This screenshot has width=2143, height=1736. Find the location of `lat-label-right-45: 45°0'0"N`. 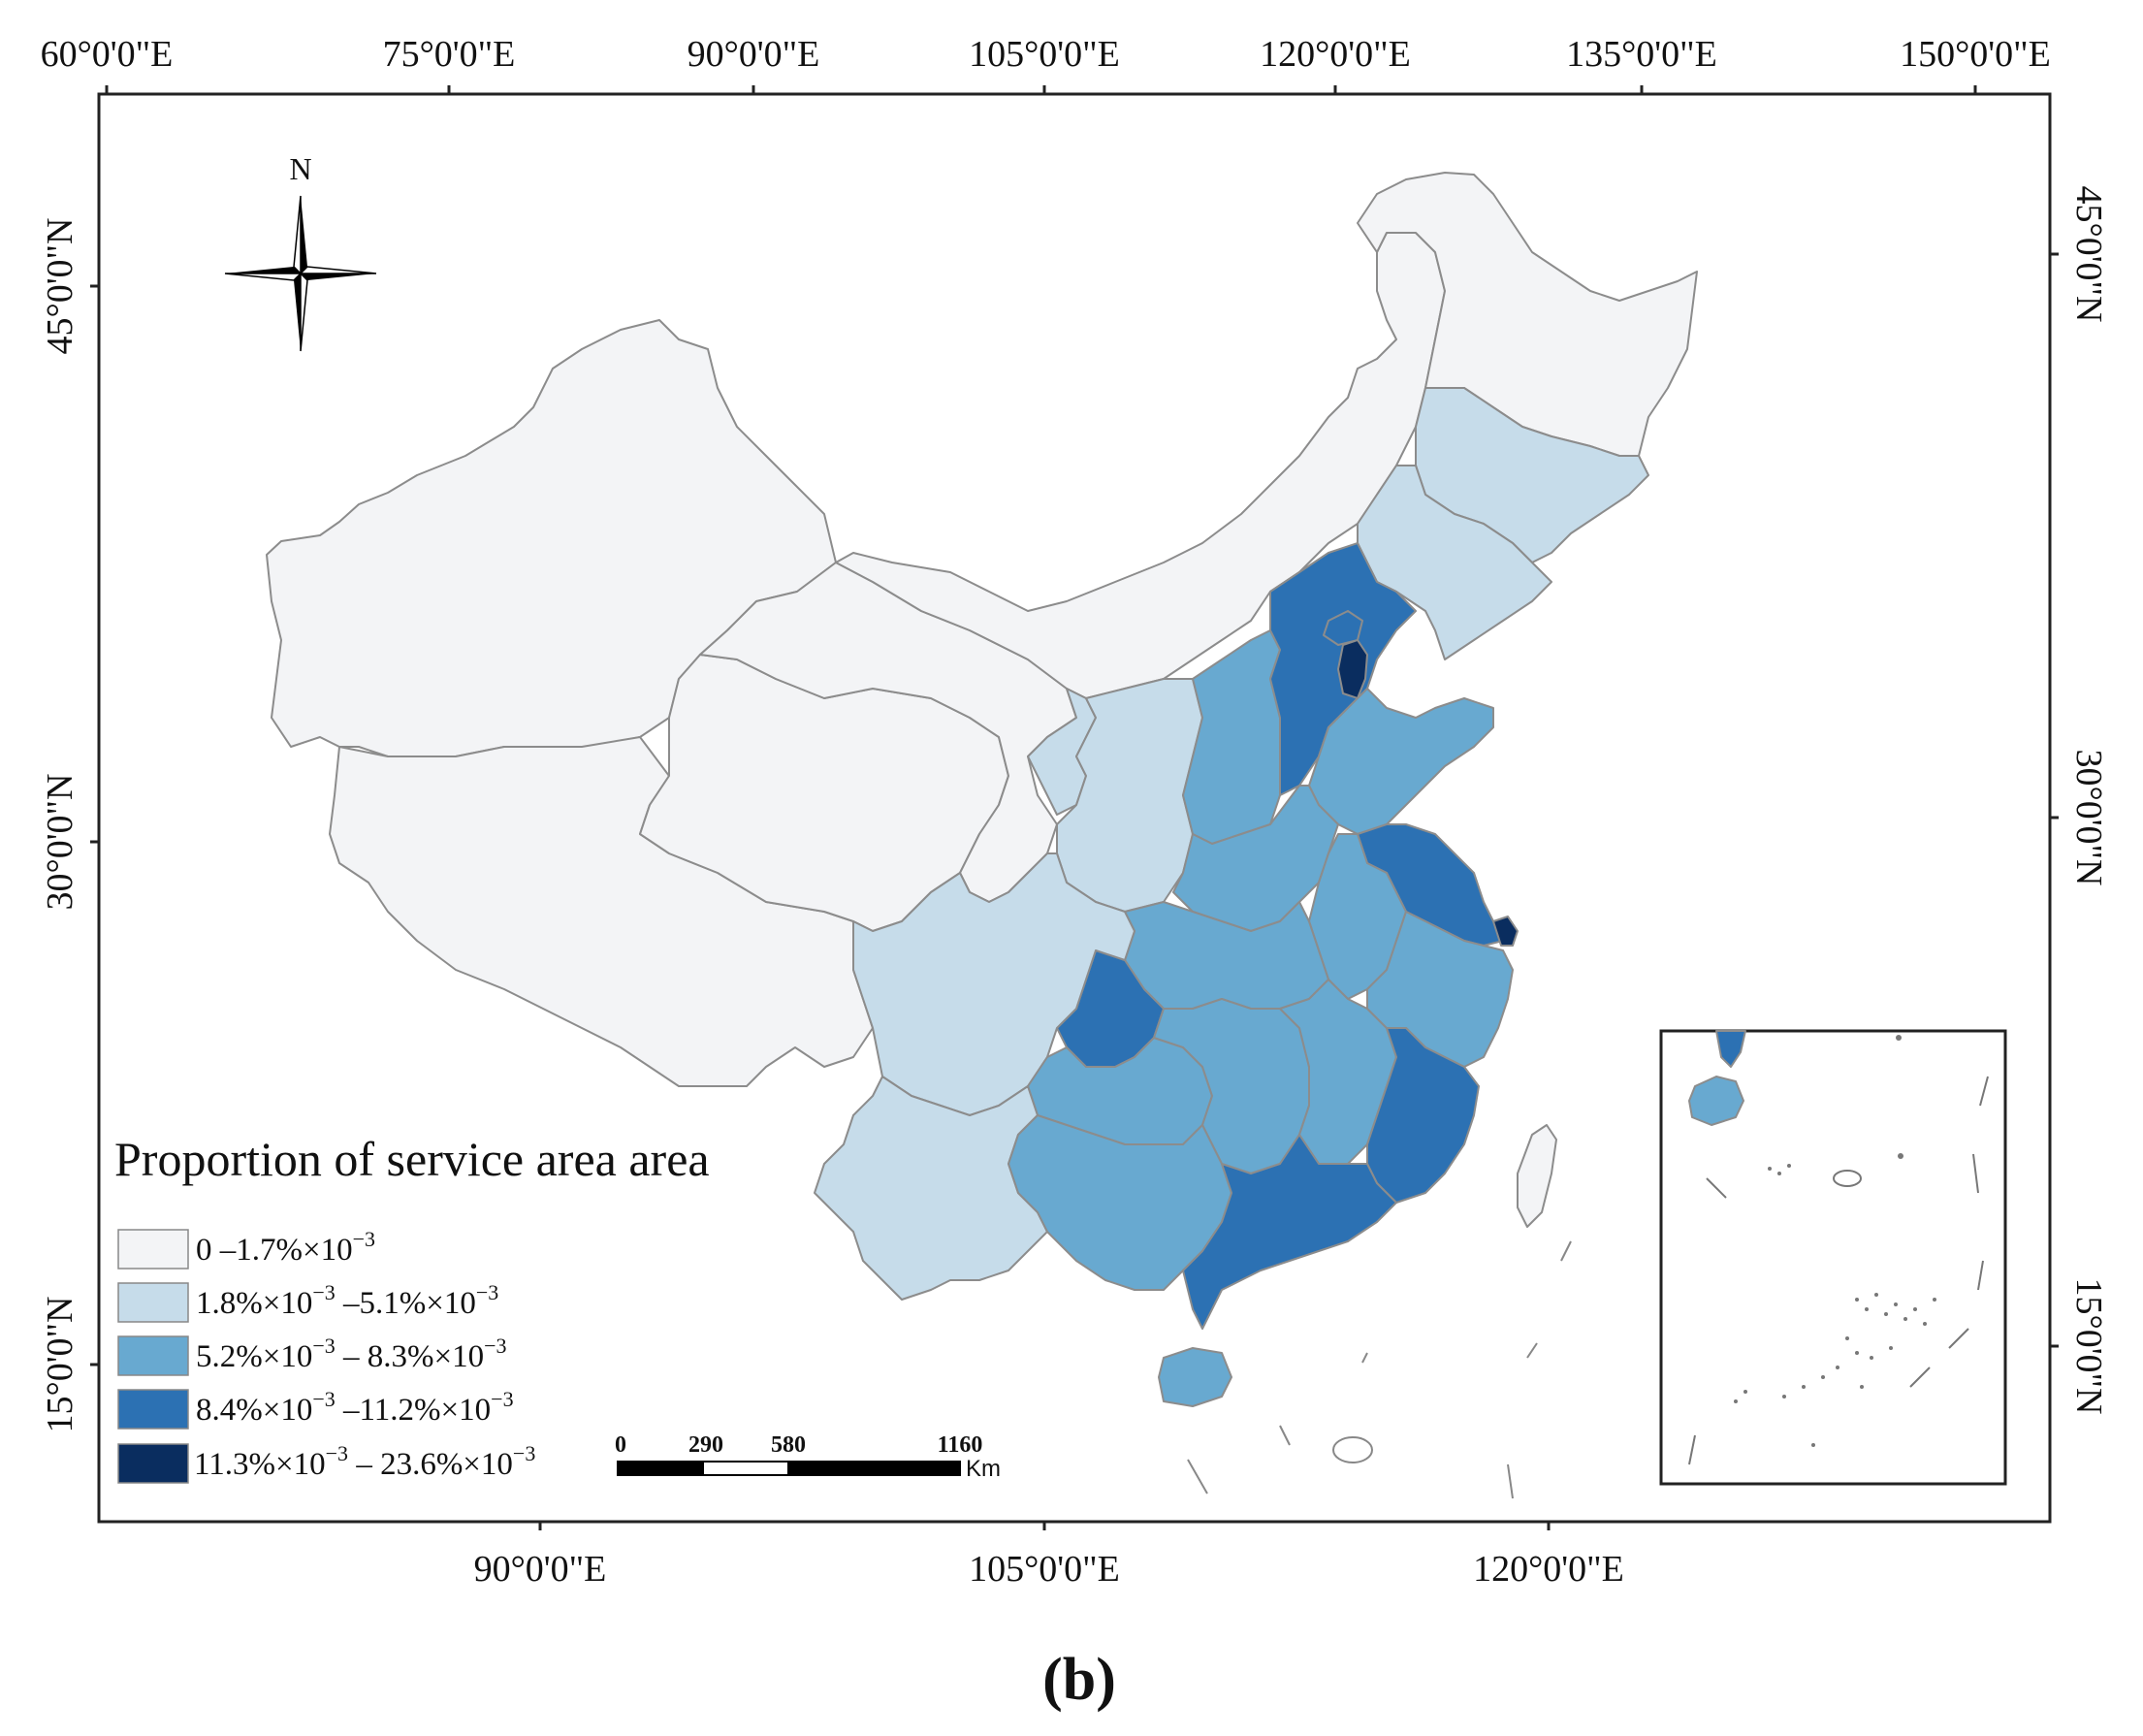

lat-label-right-45: 45°0'0"N is located at coordinates (2088, 255).